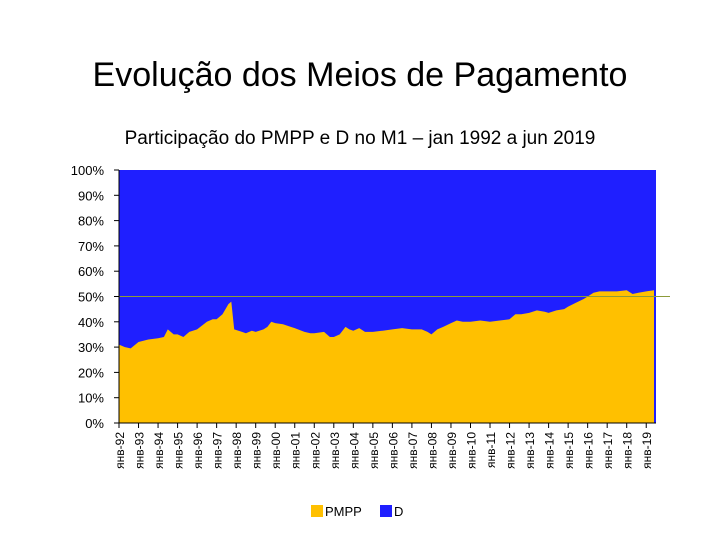 This screenshot has width=720, height=540. Describe the element at coordinates (413, 450) in the screenshot. I see `x-tick-label: янв-07` at that location.